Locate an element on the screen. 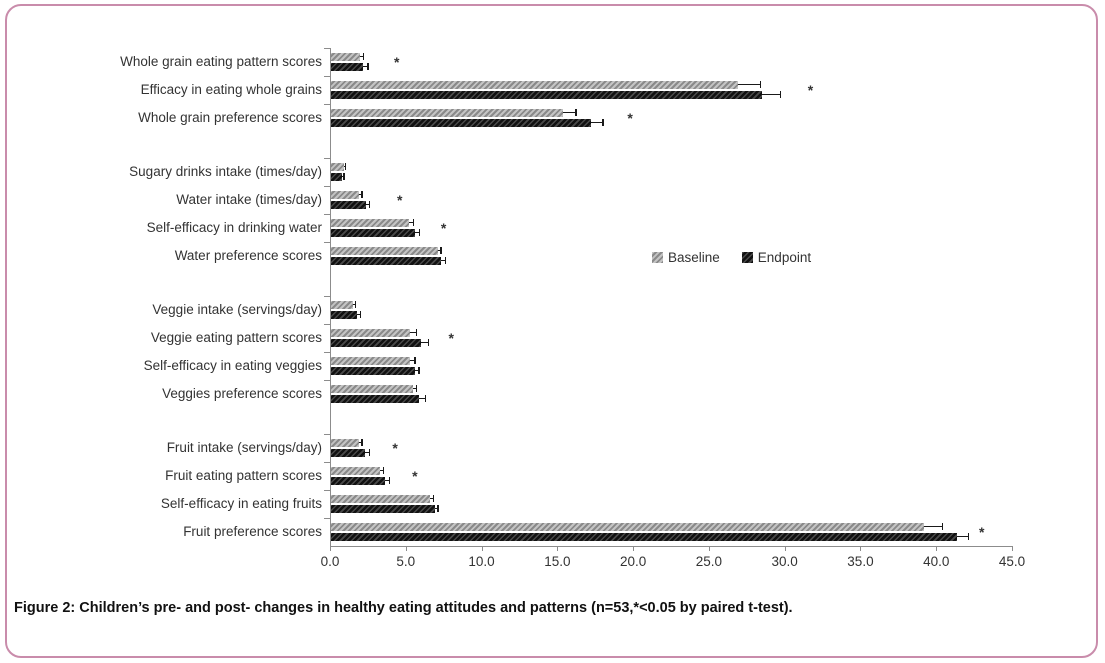  x-tick-label: 45.0 is located at coordinates (1012, 561).